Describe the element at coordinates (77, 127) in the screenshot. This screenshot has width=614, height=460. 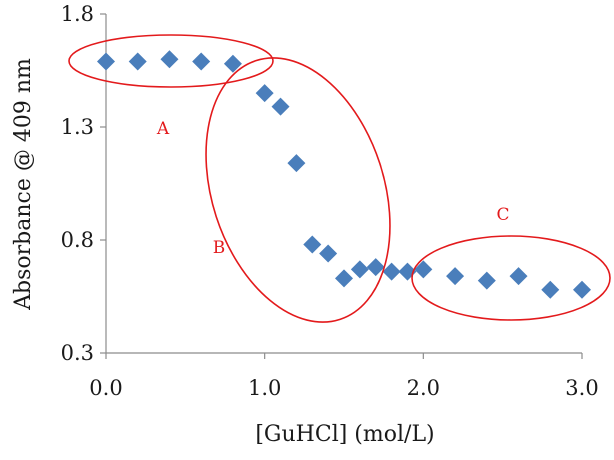
I see `y-tick-label: 1.3` at that location.